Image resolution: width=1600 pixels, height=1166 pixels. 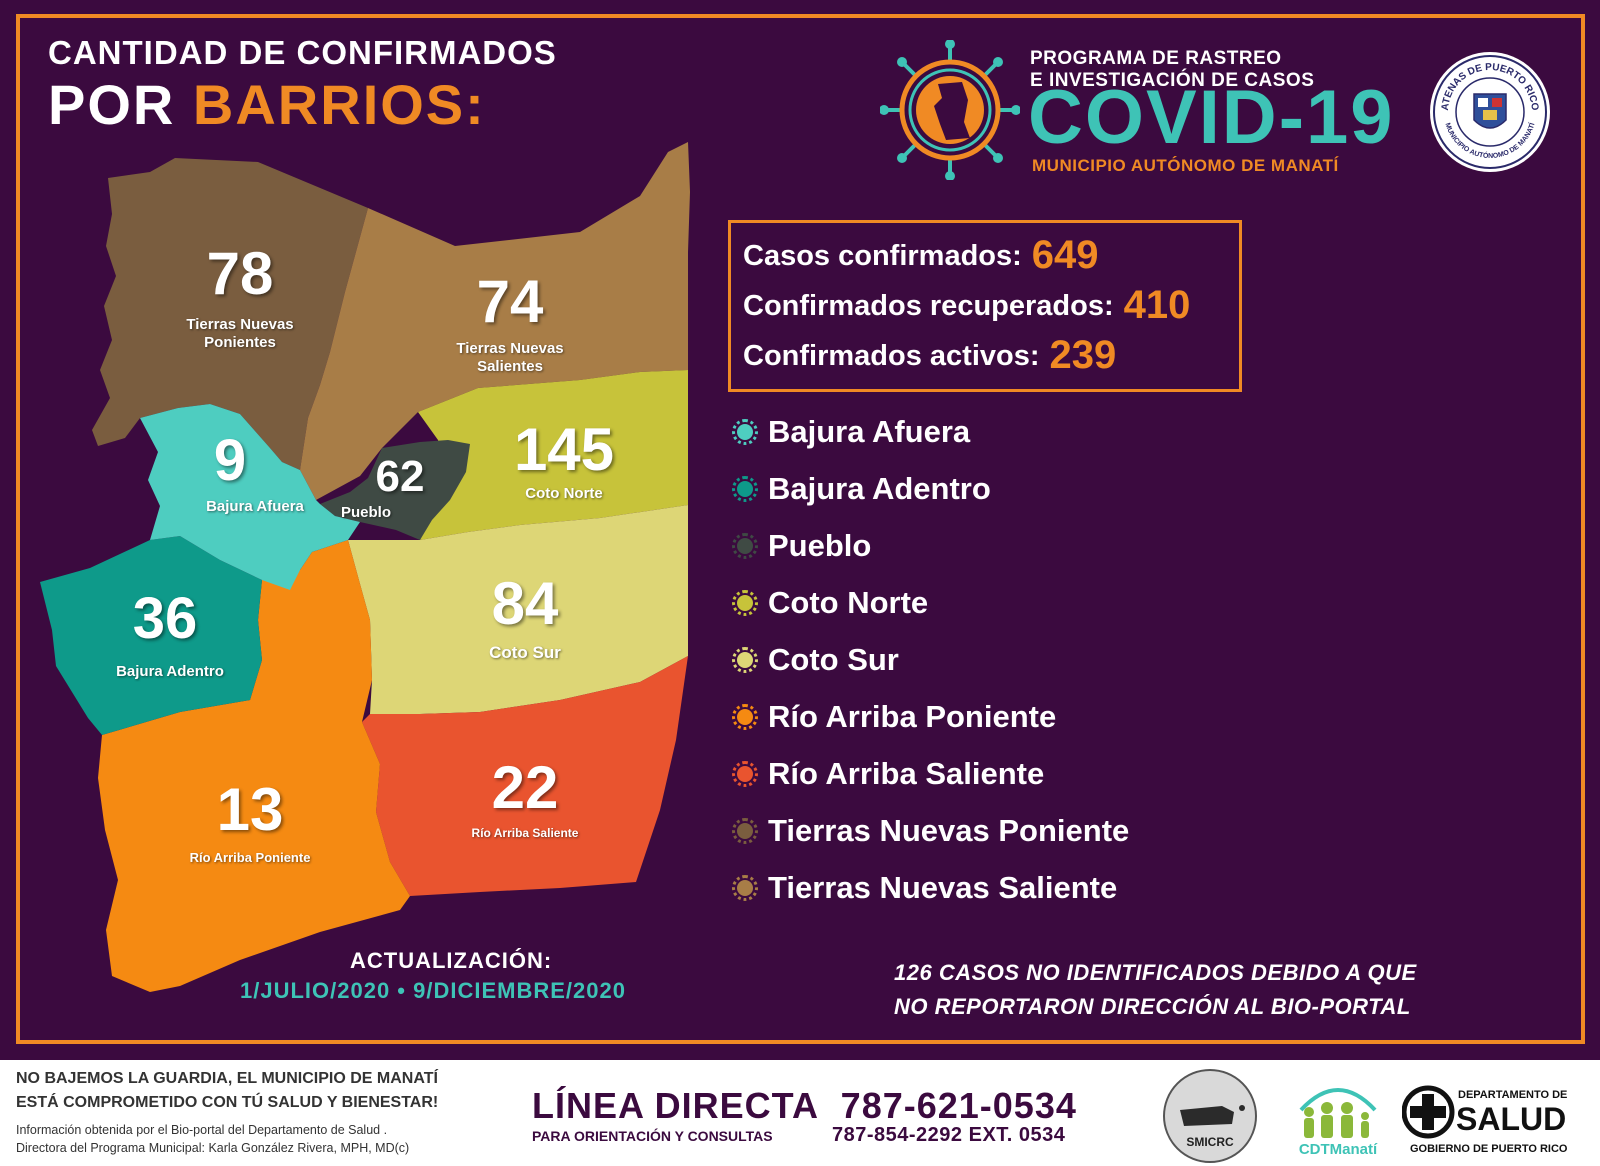 I want to click on legend-label: Coto Norte, so click(x=848, y=602).